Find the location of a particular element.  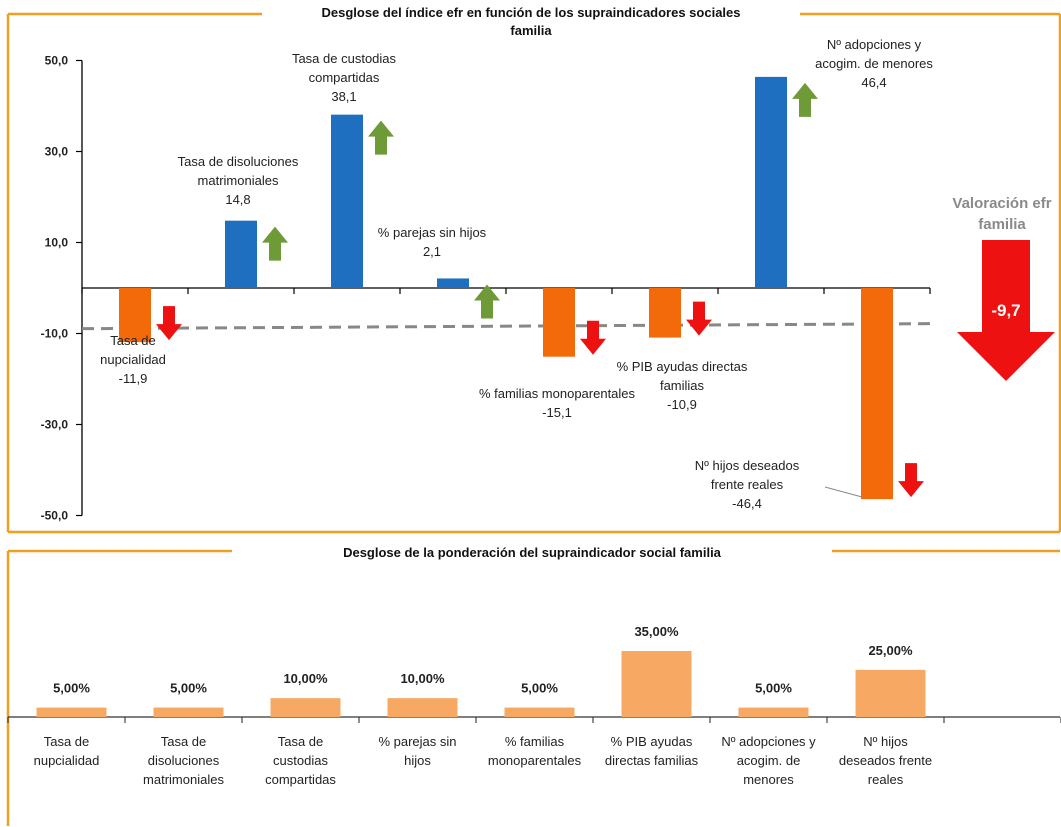

weight-category-label-1-line-2: matrimoniales is located at coordinates (183, 779).